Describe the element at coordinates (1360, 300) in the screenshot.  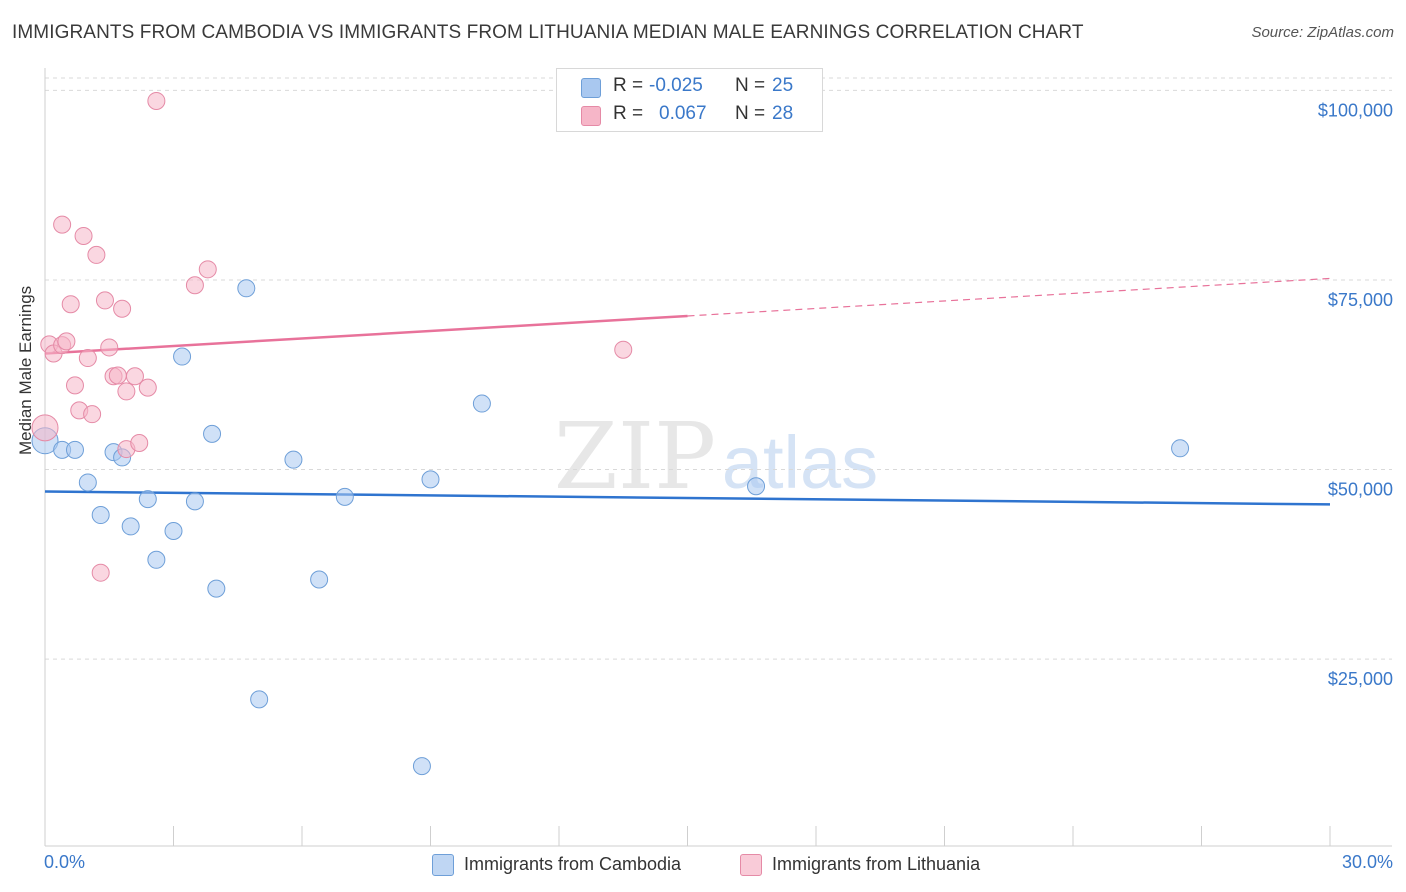
I see `y-tick-label: $75,000` at that location.